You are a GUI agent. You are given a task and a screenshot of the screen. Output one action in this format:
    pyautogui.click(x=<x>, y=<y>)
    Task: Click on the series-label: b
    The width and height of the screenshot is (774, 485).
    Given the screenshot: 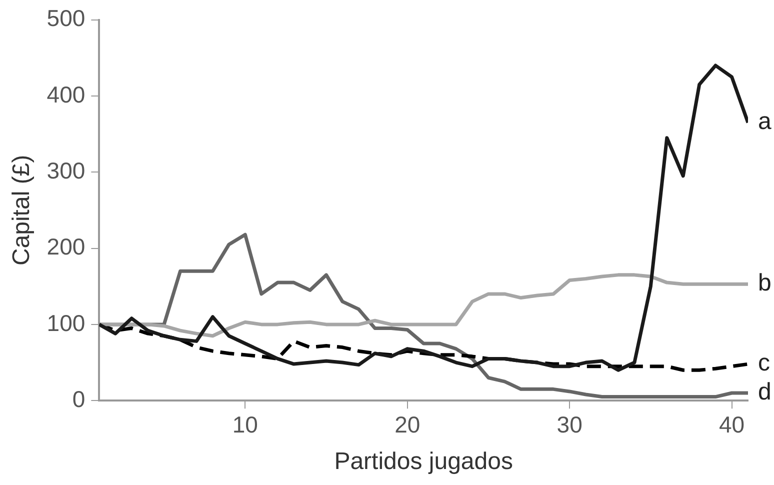 What is the action you would take?
    pyautogui.click(x=765, y=283)
    